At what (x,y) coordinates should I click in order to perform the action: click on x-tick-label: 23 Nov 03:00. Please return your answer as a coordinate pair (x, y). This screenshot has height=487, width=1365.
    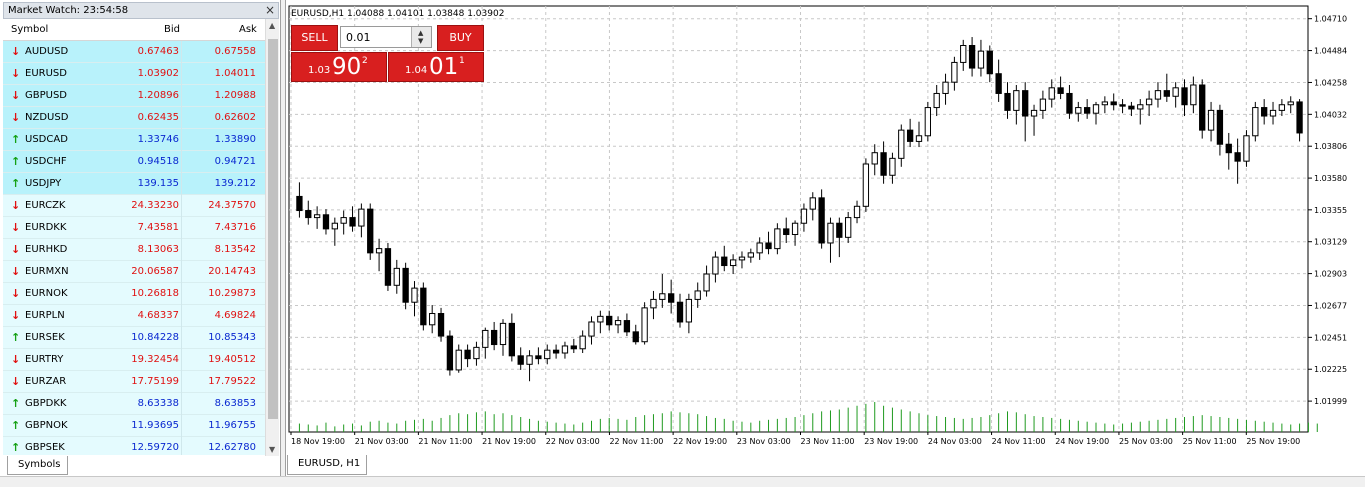
    Looking at the image, I should click on (764, 441).